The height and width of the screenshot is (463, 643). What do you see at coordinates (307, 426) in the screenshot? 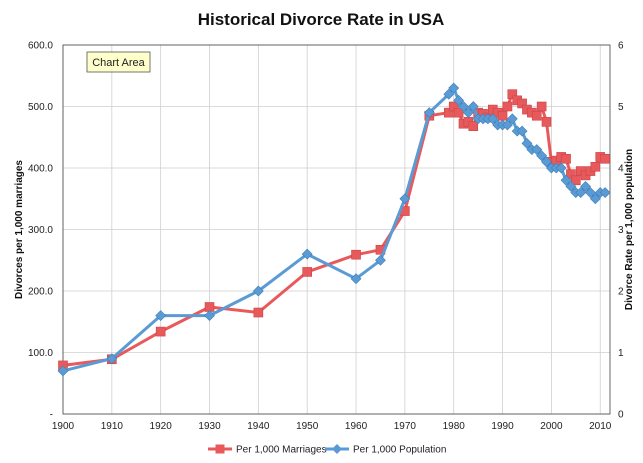
I see `x-tick-label: 1950` at bounding box center [307, 426].